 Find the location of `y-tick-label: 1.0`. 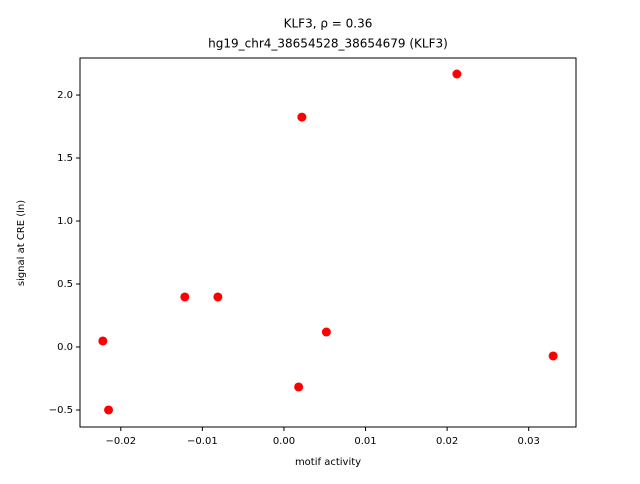

y-tick-label: 1.0 is located at coordinates (65, 221).